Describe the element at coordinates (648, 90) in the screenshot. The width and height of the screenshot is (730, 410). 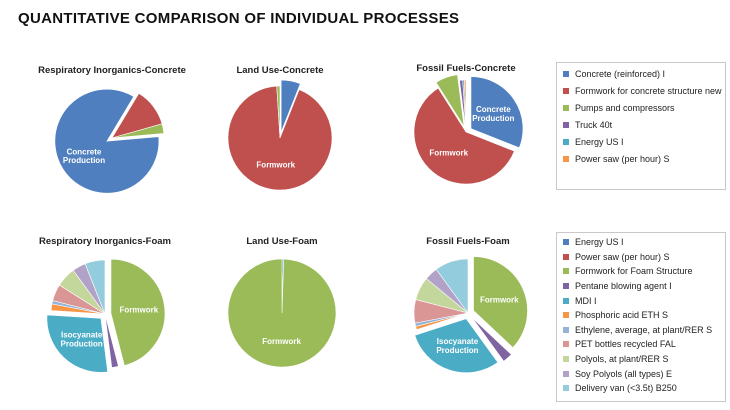
I see `legend-label: Formwork for concrete structure new` at that location.